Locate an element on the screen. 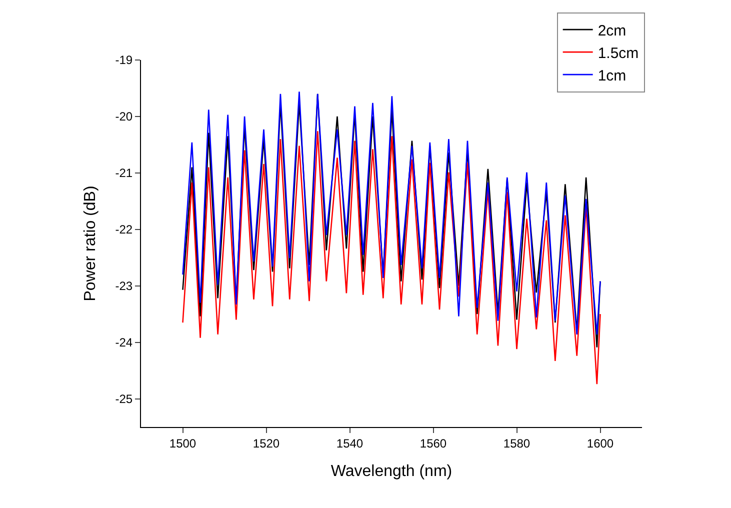 The image size is (731, 508). legend-label: 1.5cm is located at coordinates (618, 53).